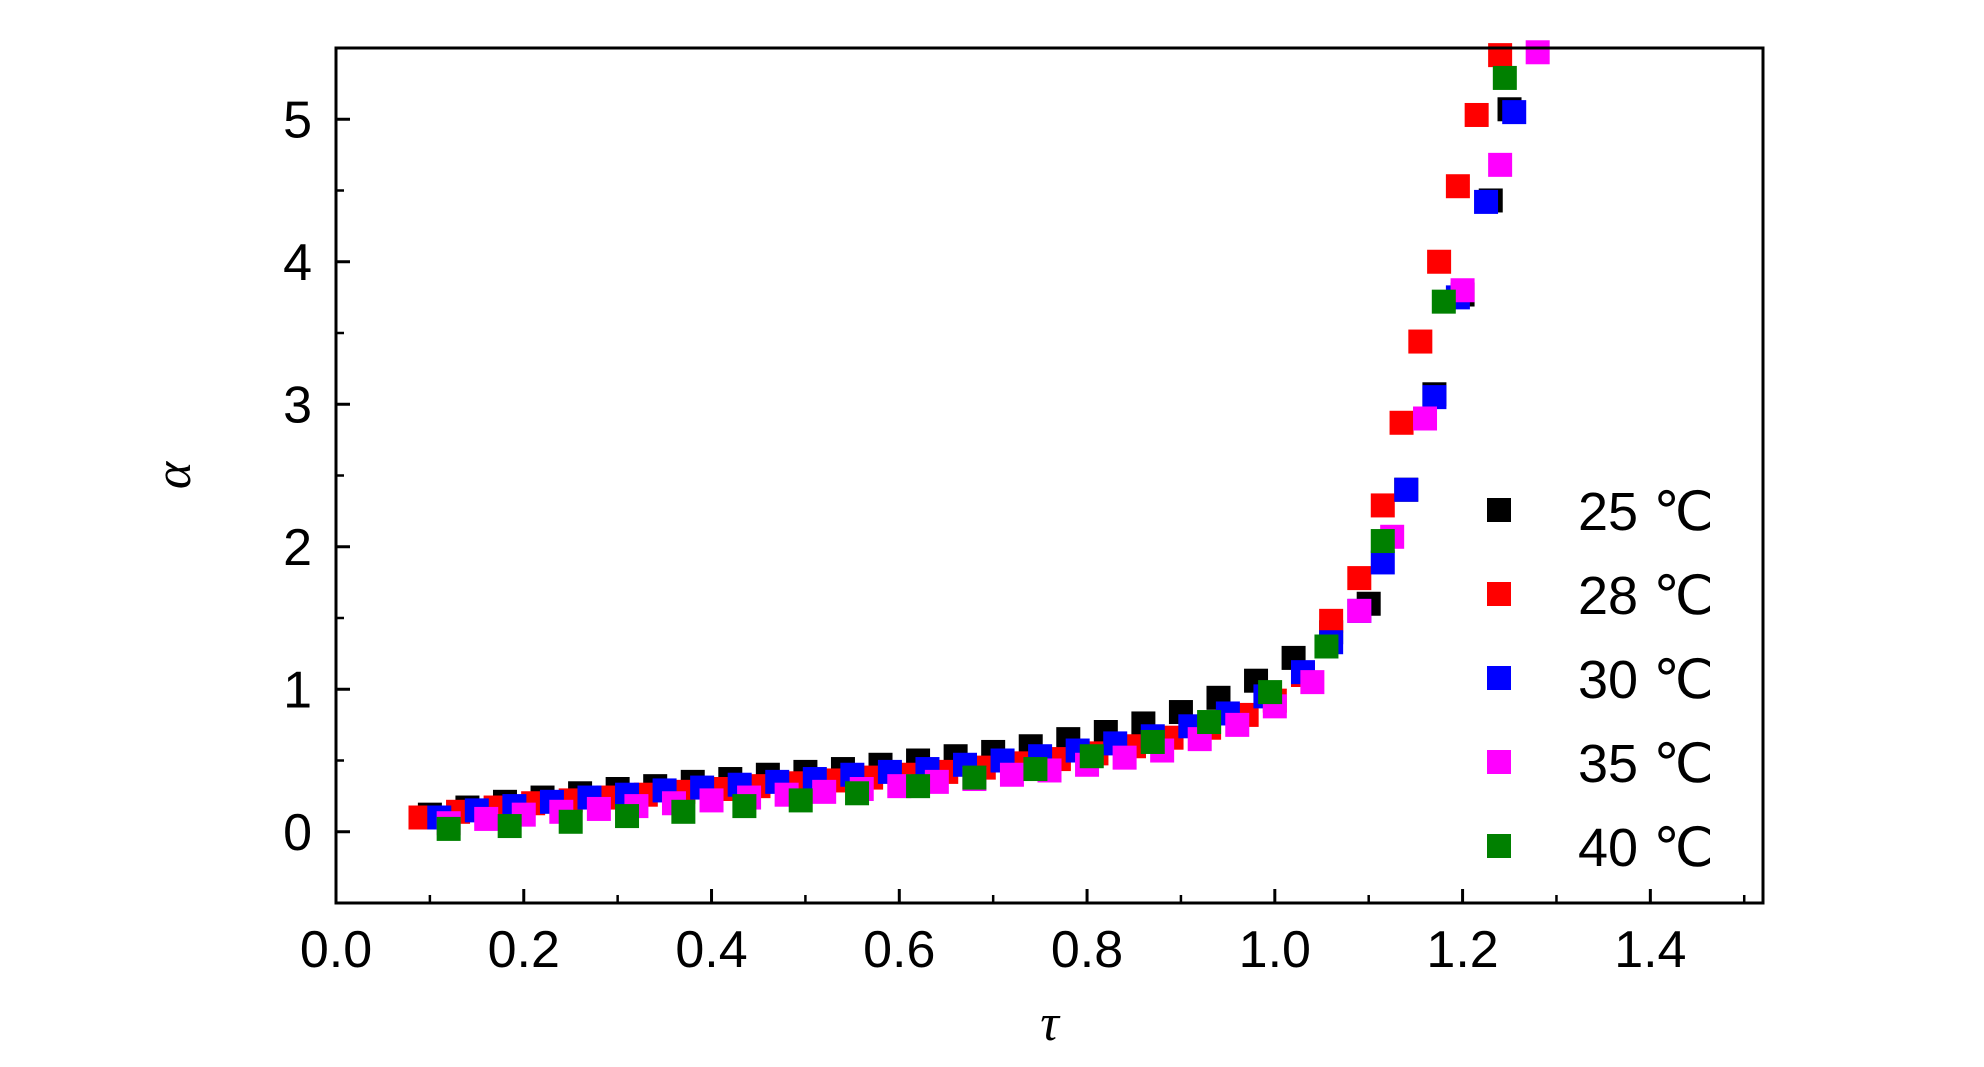  I want to click on x-tick-label: 0.4, so click(711, 950).